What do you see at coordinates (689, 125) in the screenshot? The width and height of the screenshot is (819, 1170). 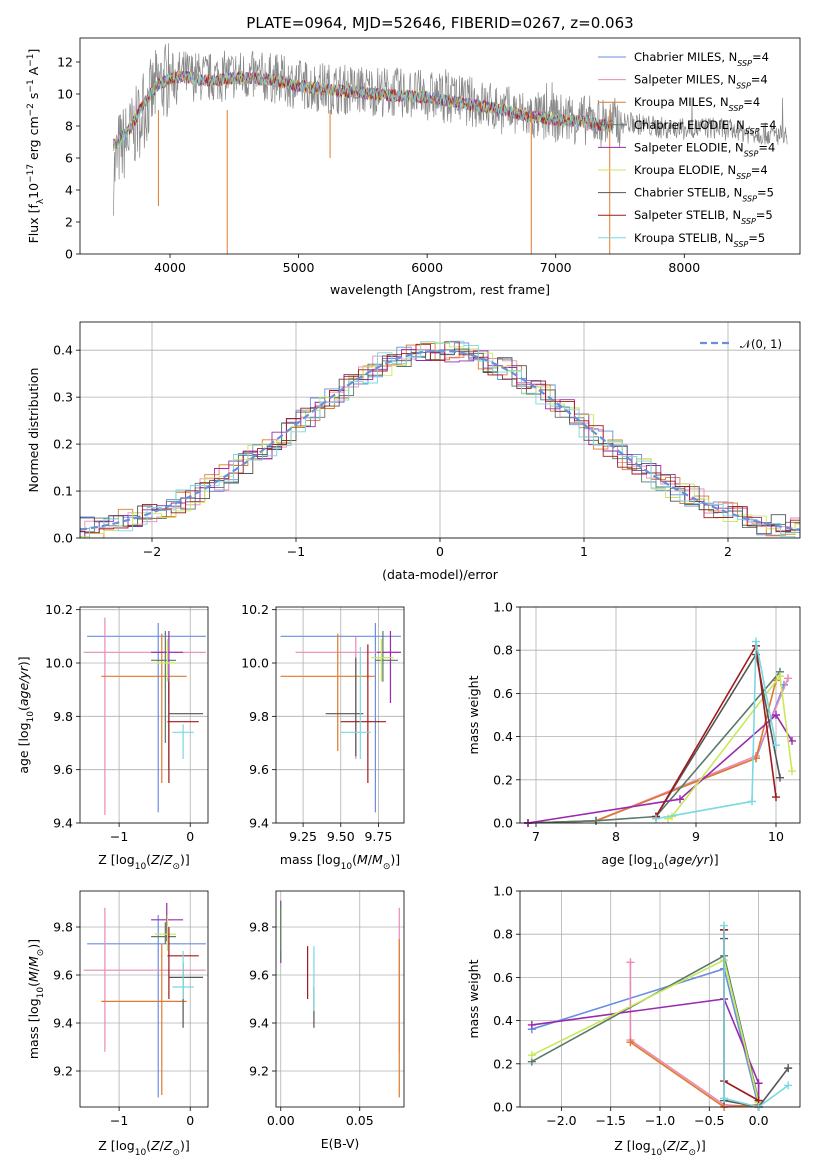 I see `legend-text: Chabrier ELODIE, N` at bounding box center [689, 125].